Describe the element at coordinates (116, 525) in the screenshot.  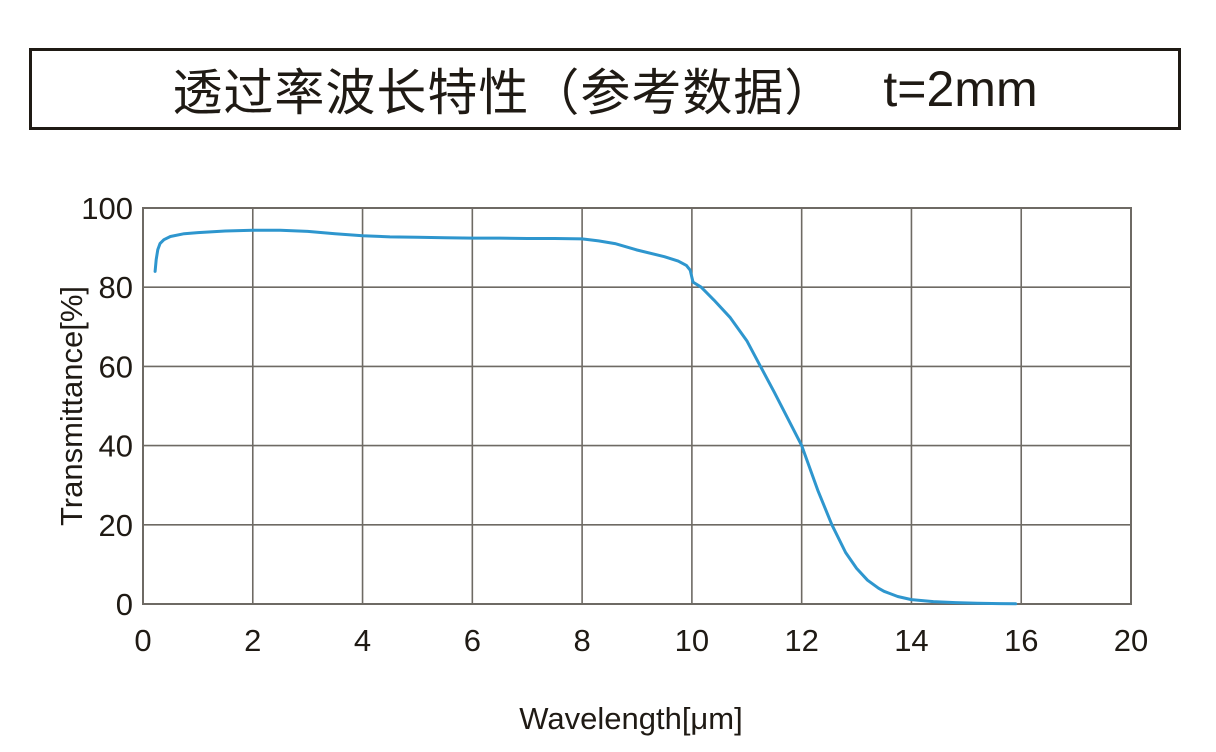
I see `y-tick-label: 20` at that location.